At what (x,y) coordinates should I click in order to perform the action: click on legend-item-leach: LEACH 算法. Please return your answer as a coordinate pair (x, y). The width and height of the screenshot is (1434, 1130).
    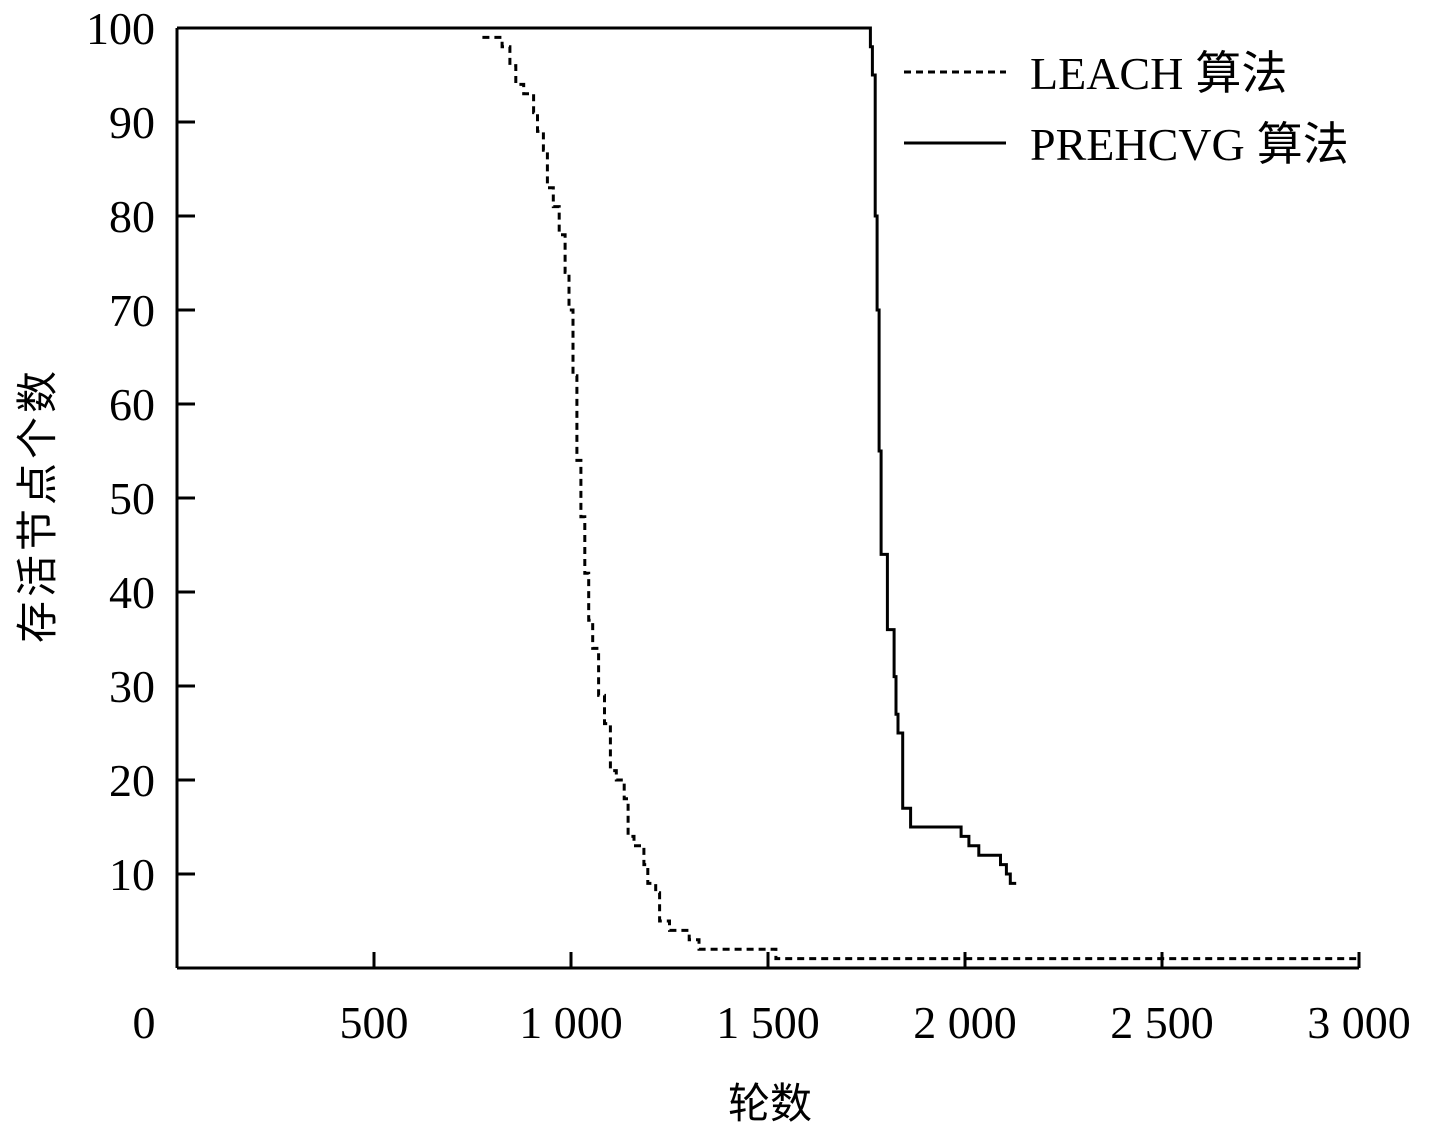
    Looking at the image, I should click on (1095, 73).